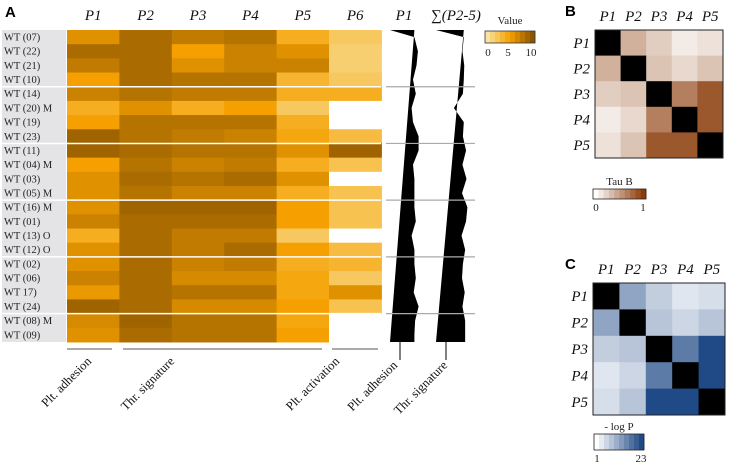 This screenshot has height=470, width=731. I want to click on matrix-cell-p2-p2, so click(633, 68).